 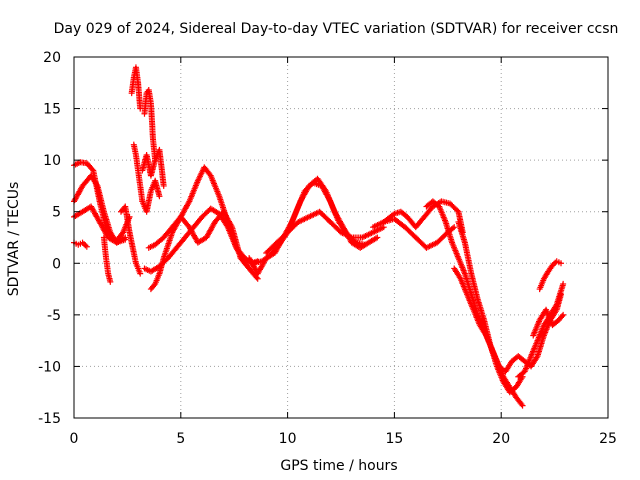 I want to click on x-tick-label: 10, so click(x=288, y=439).